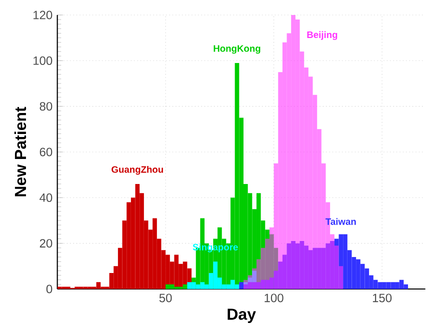  Describe the element at coordinates (382, 297) in the screenshot. I see `x-tick-label: 150` at that location.